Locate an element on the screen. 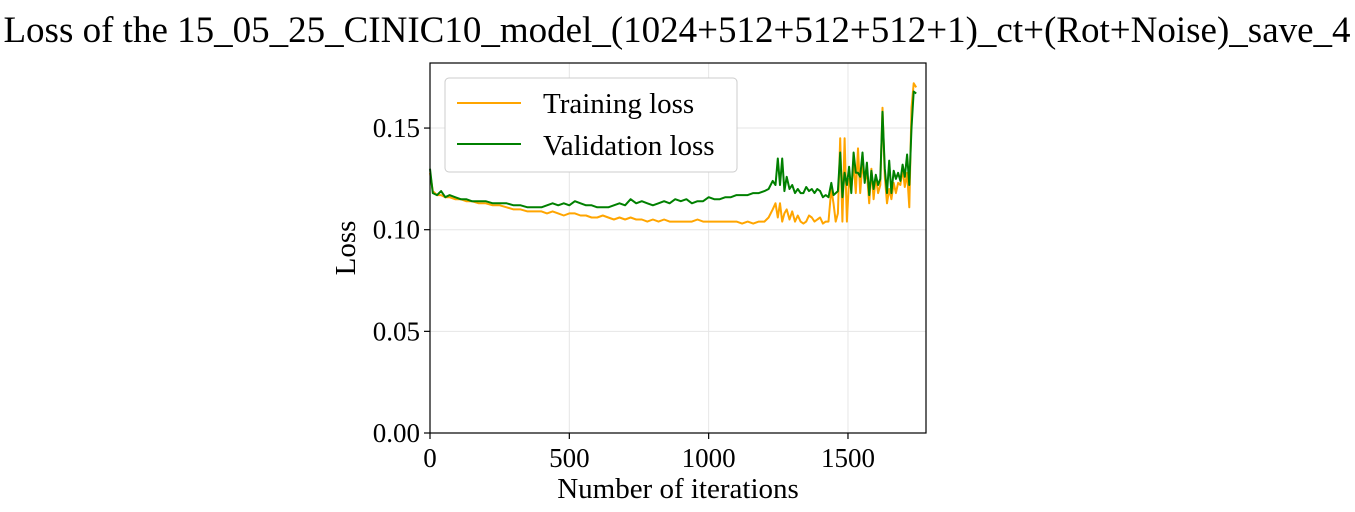 The height and width of the screenshot is (512, 1355). y-tick-label: 0.10 is located at coordinates (396, 230).